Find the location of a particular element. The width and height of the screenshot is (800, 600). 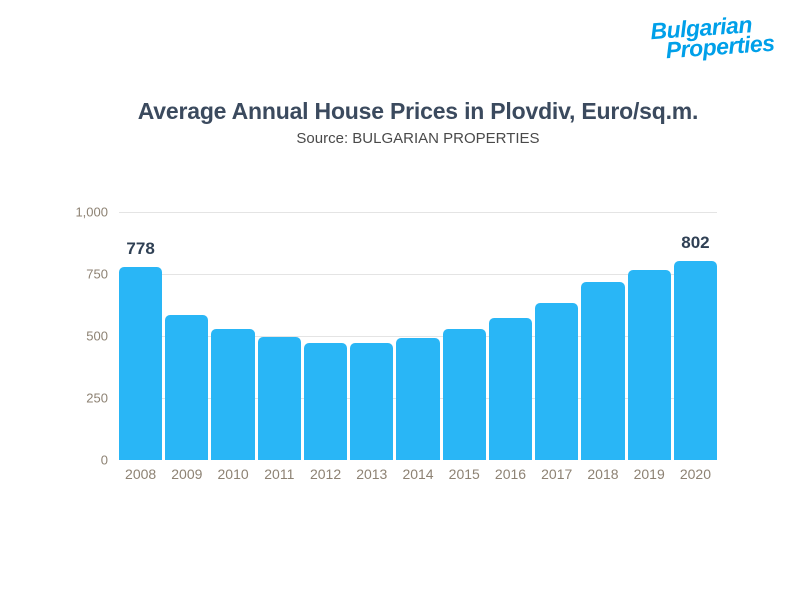

x-axis-tick-label: 2020 is located at coordinates (695, 474).